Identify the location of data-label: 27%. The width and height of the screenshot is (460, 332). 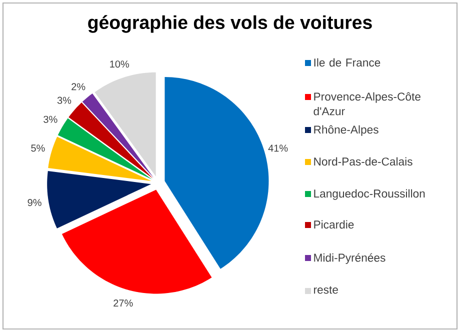
(123, 303).